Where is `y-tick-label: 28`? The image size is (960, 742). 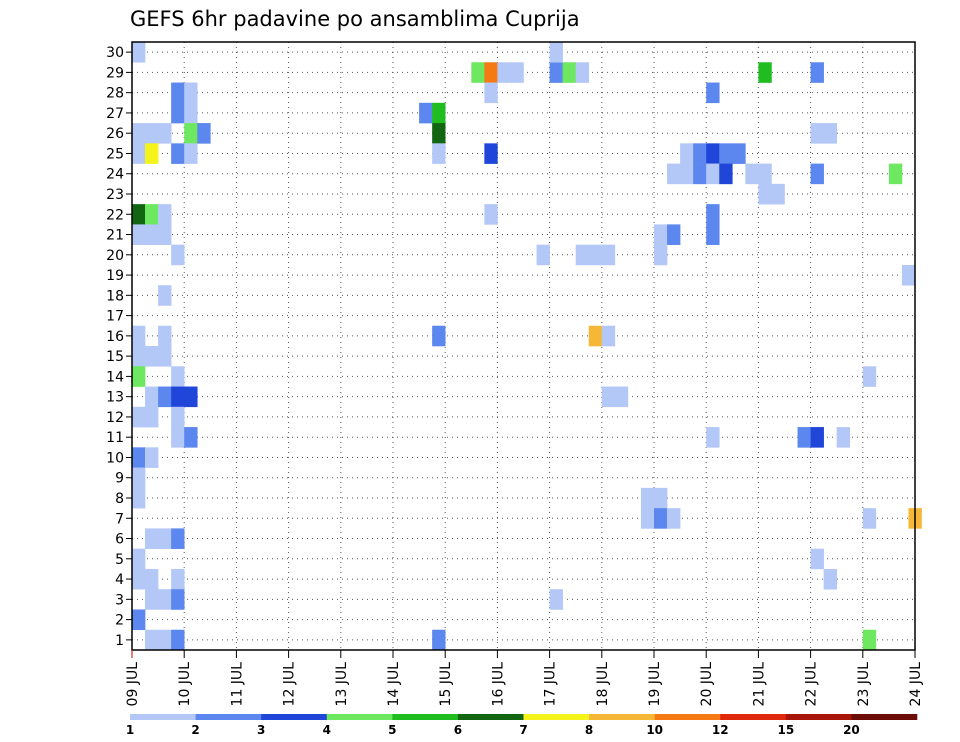
y-tick-label: 28 is located at coordinates (115, 94).